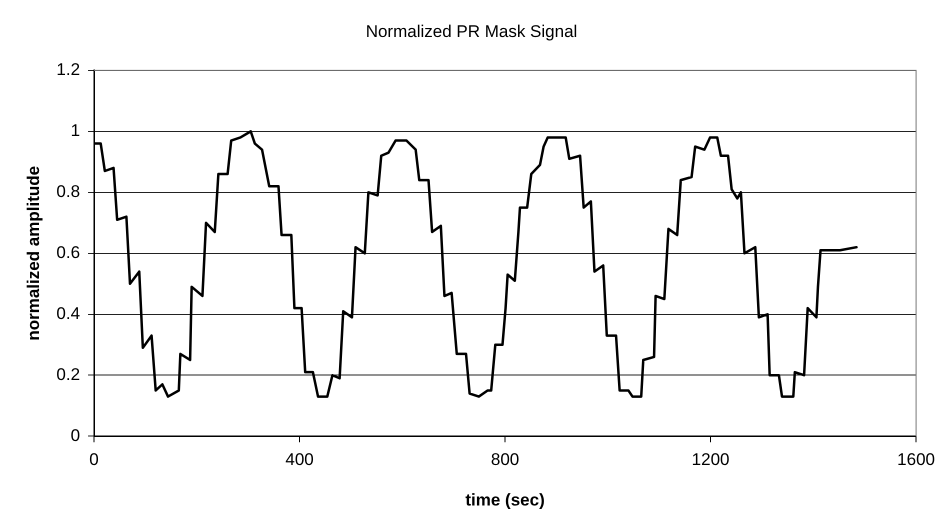 The image size is (943, 530). Describe the element at coordinates (505, 500) in the screenshot. I see `x-axis-title: time (sec)` at that location.